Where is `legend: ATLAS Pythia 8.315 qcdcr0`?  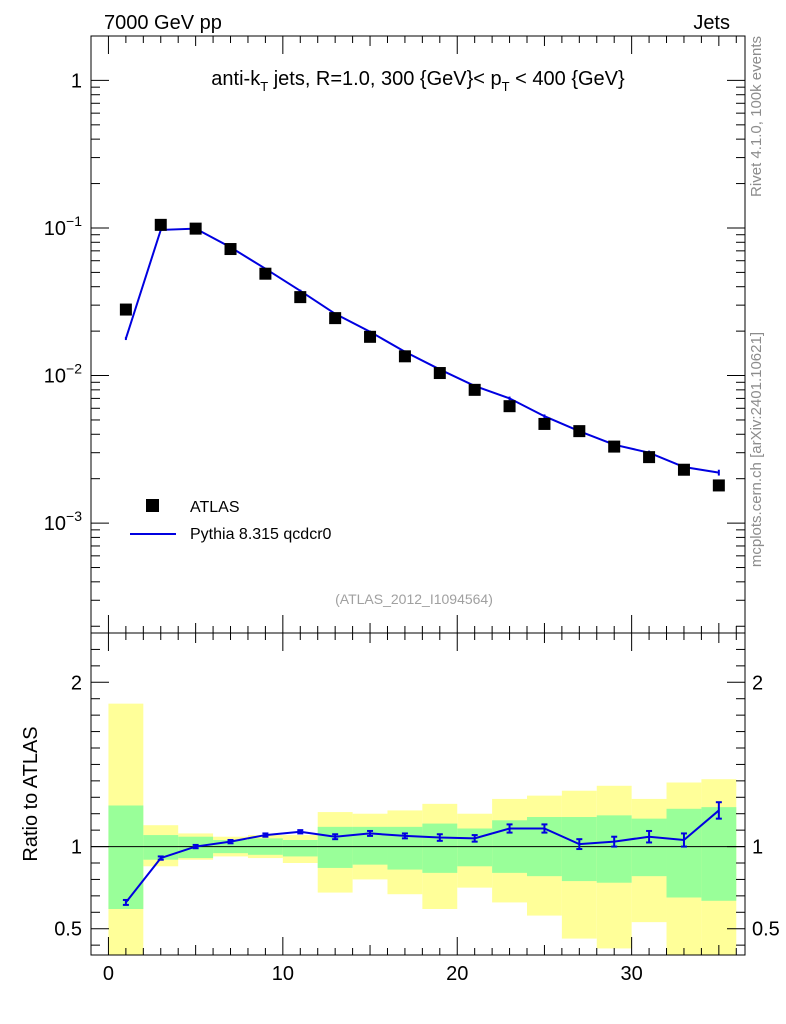
legend: ATLAS Pythia 8.315 qcdcr0 is located at coordinates (231, 521).